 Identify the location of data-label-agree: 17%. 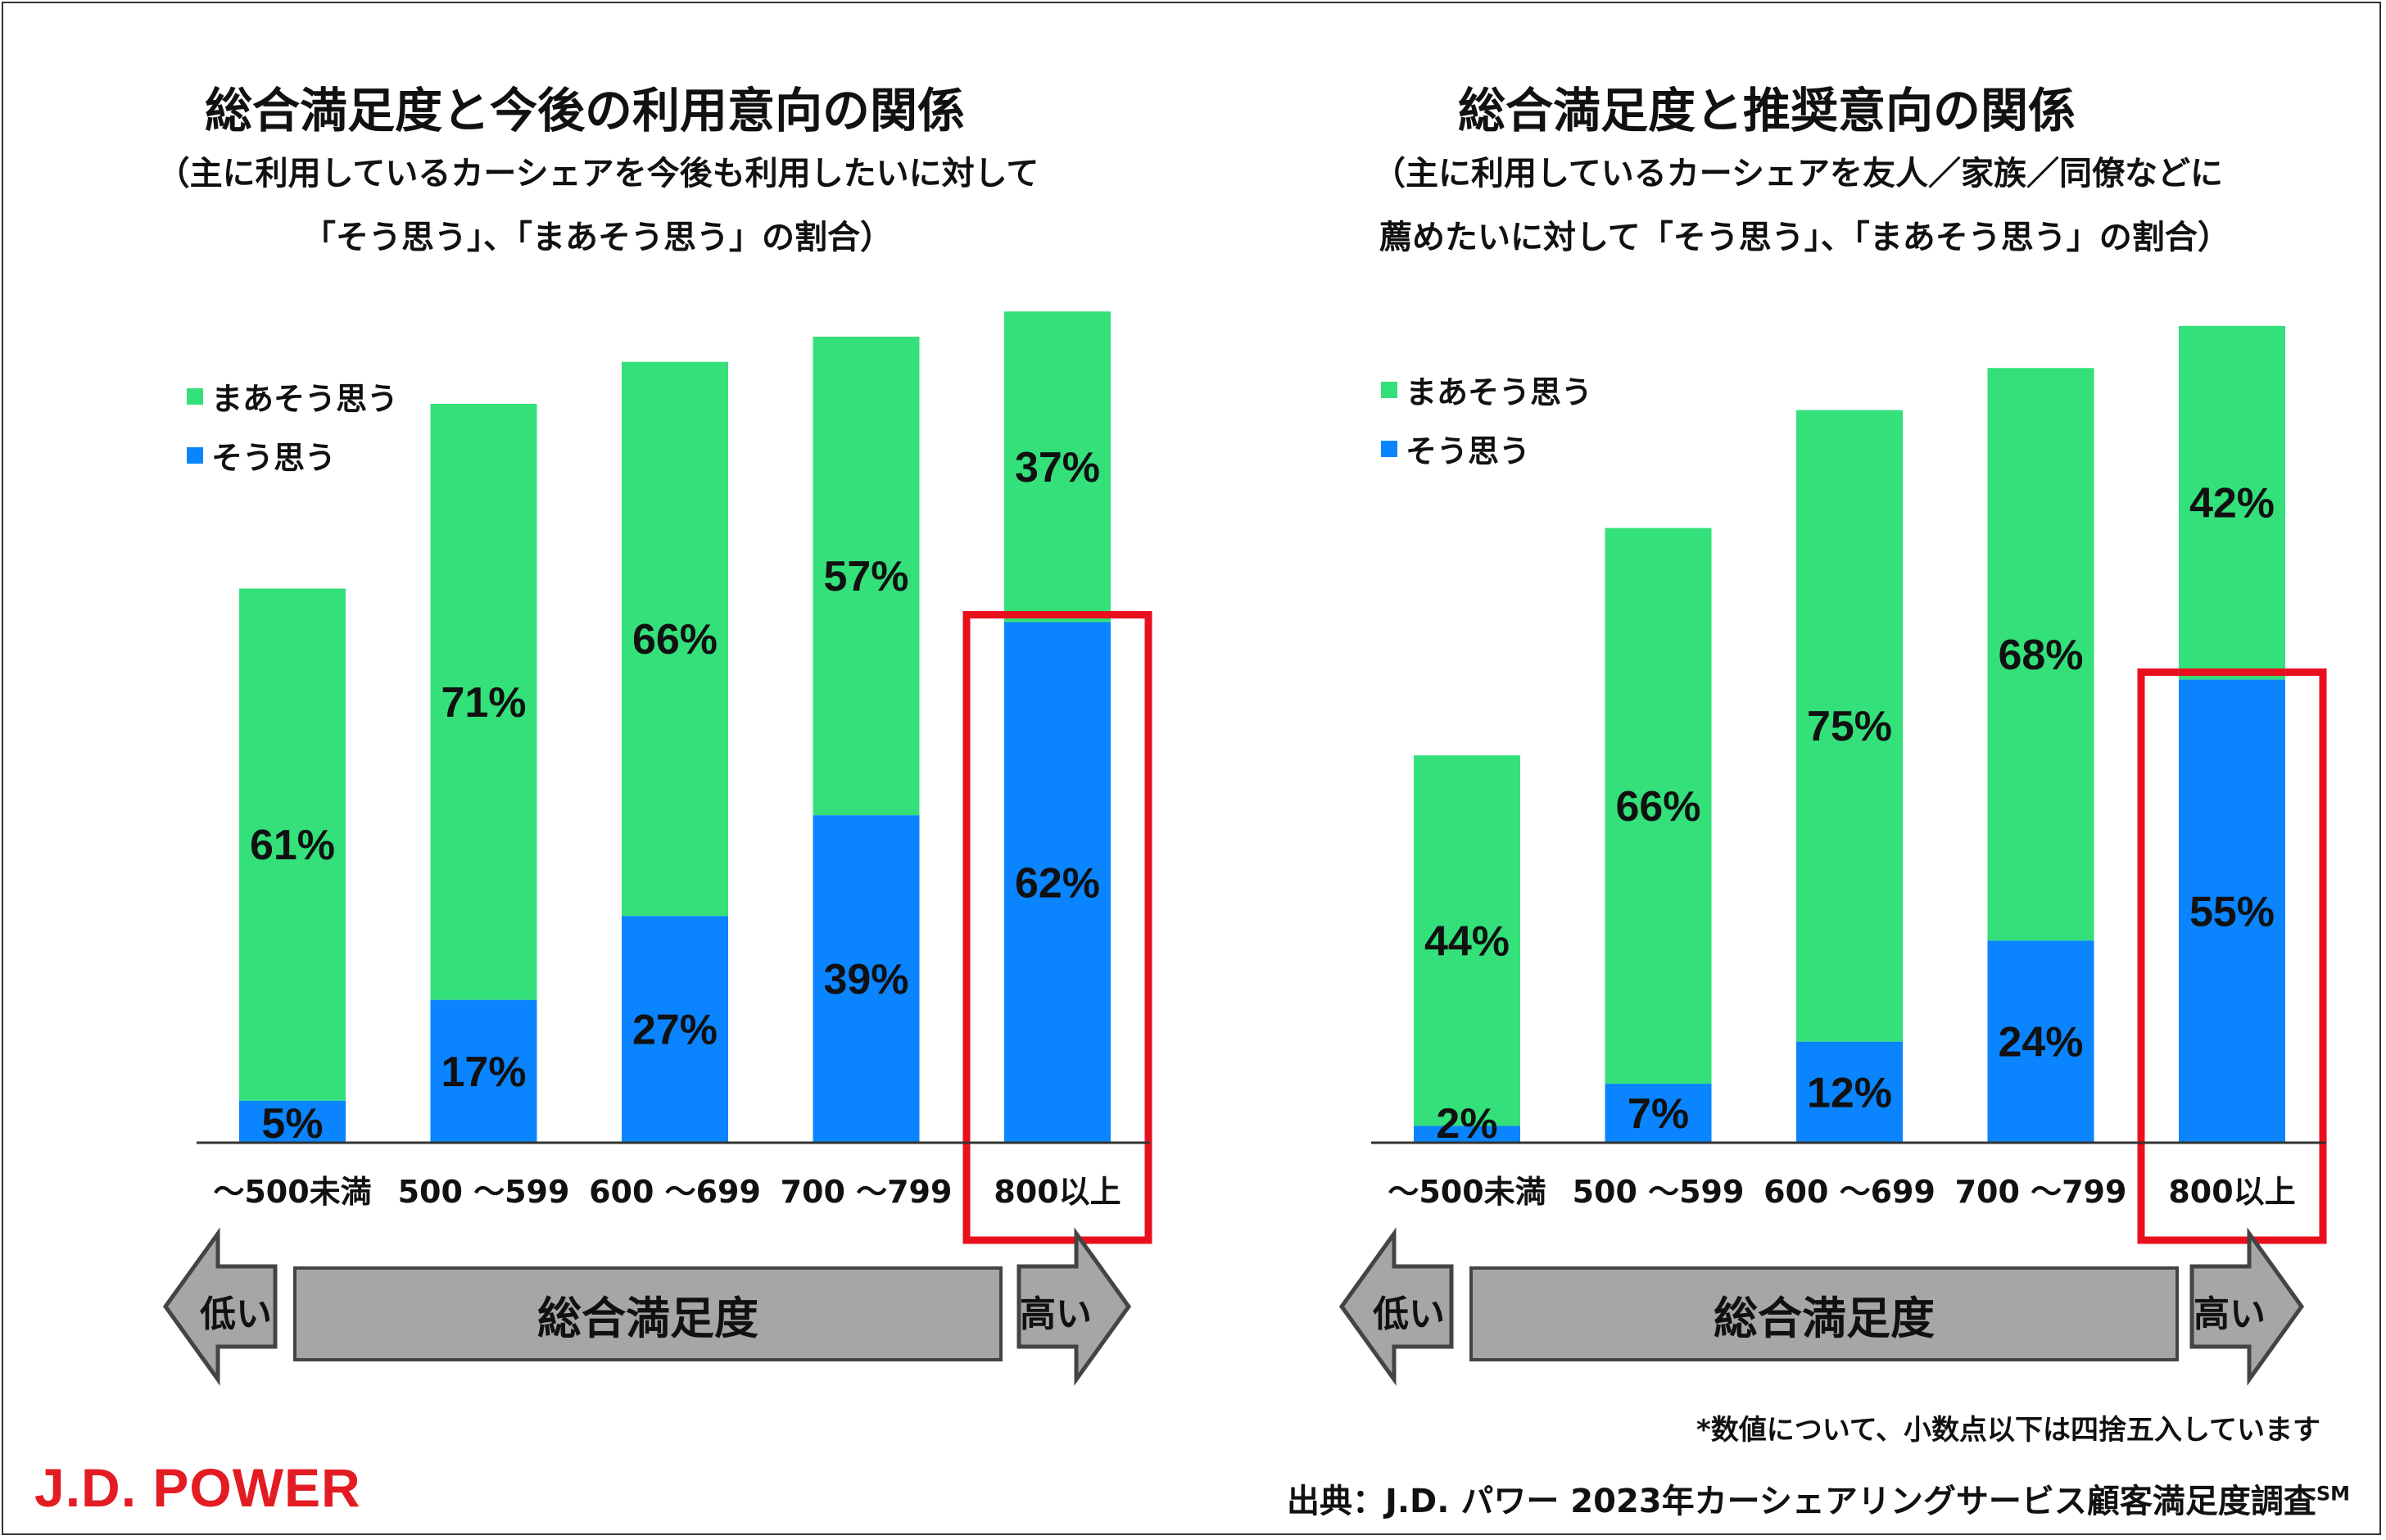
(483, 1072).